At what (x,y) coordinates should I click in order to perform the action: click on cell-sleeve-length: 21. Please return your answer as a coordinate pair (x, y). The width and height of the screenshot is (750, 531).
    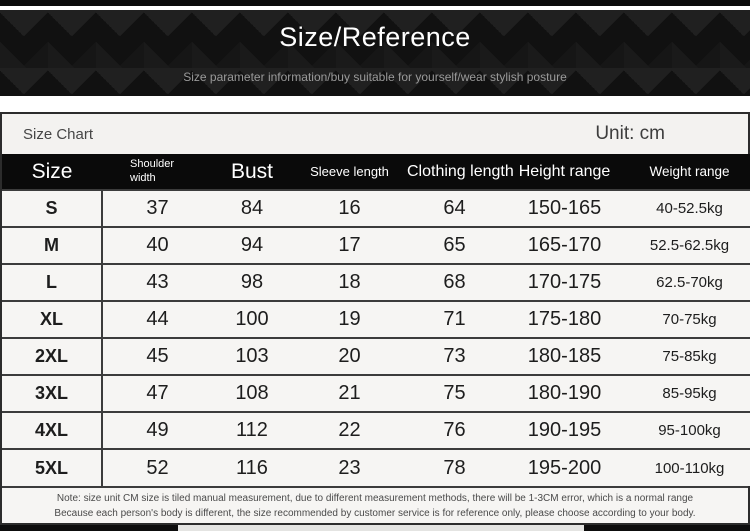
    Looking at the image, I should click on (349, 393).